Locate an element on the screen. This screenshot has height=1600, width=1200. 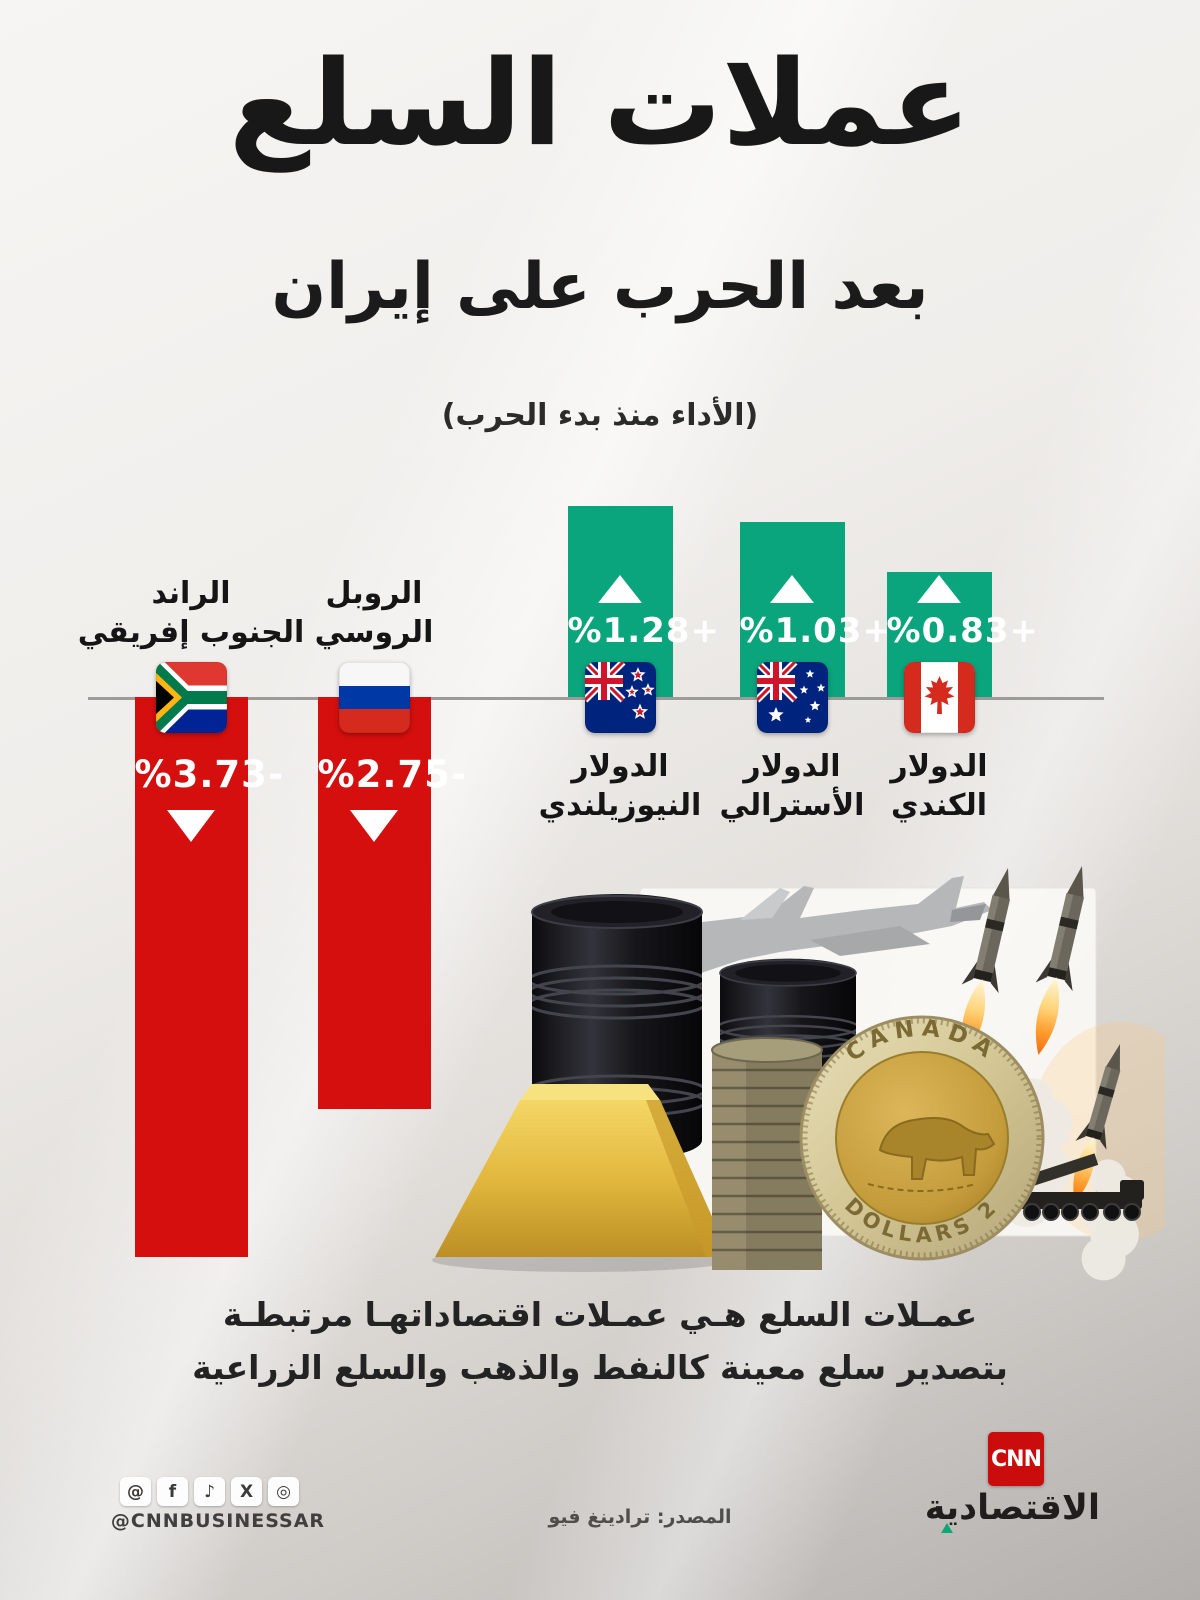
brand-name: الاقتصادية is located at coordinates (1012, 1508).